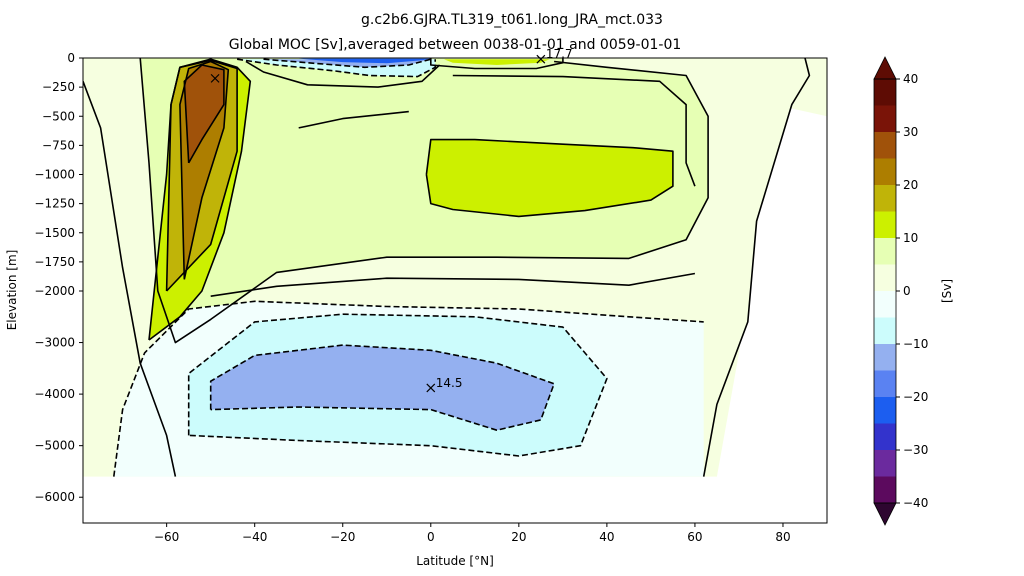 The image size is (1024, 576). I want to click on colorbar-tick-label: 30, so click(910, 132).